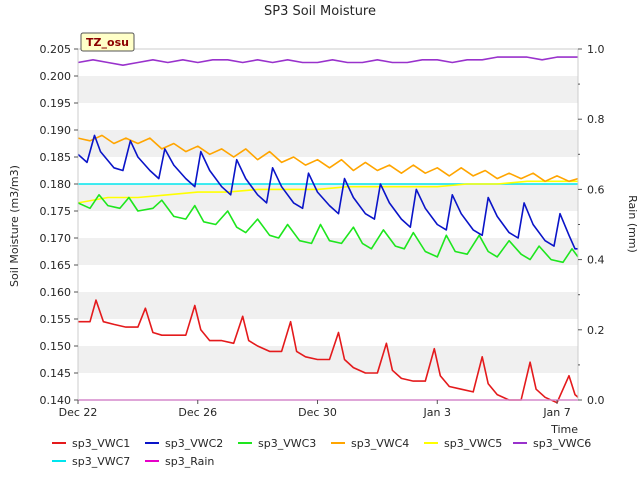  I want to click on legend-label-sp3_VWC2: sp3_VWC2, so click(194, 443).